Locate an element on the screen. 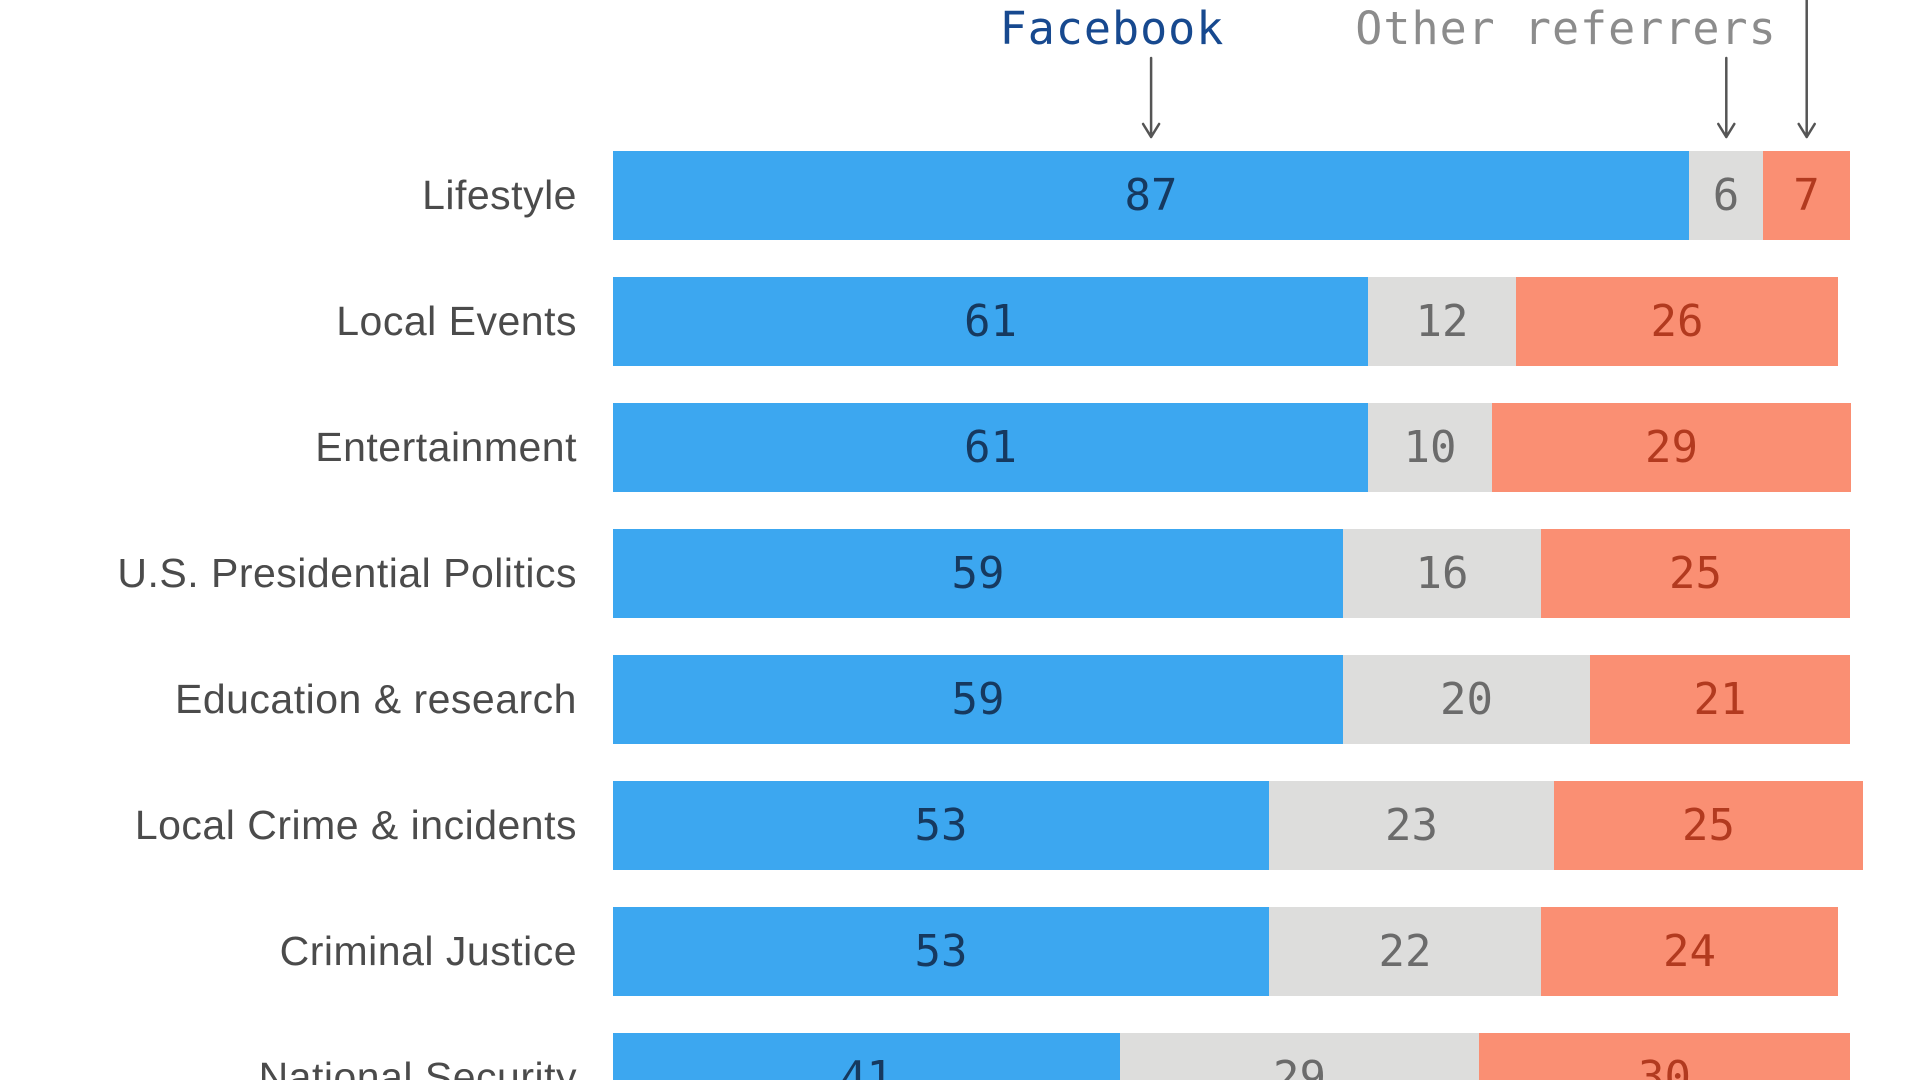 The height and width of the screenshot is (1080, 1920). bar-row: Criminal Justice 53 22 24 is located at coordinates (960, 951).